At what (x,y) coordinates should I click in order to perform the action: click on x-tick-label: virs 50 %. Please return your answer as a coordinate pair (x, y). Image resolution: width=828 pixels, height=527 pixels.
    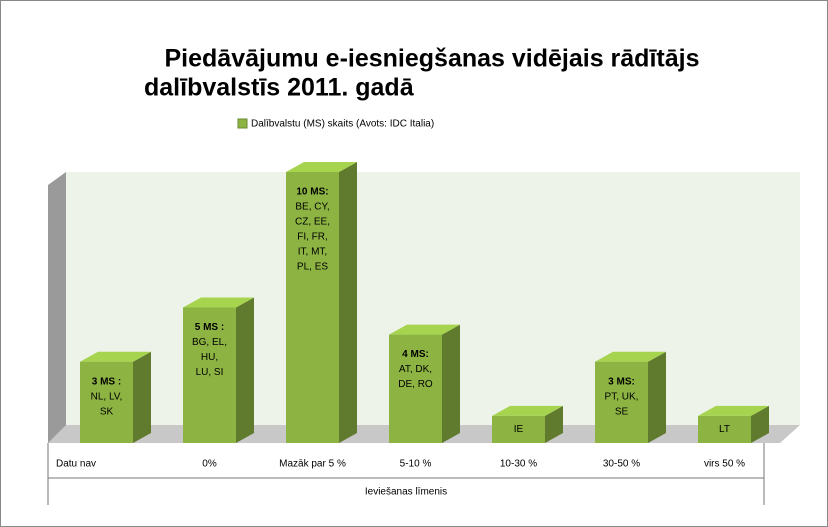
    Looking at the image, I should click on (724, 464).